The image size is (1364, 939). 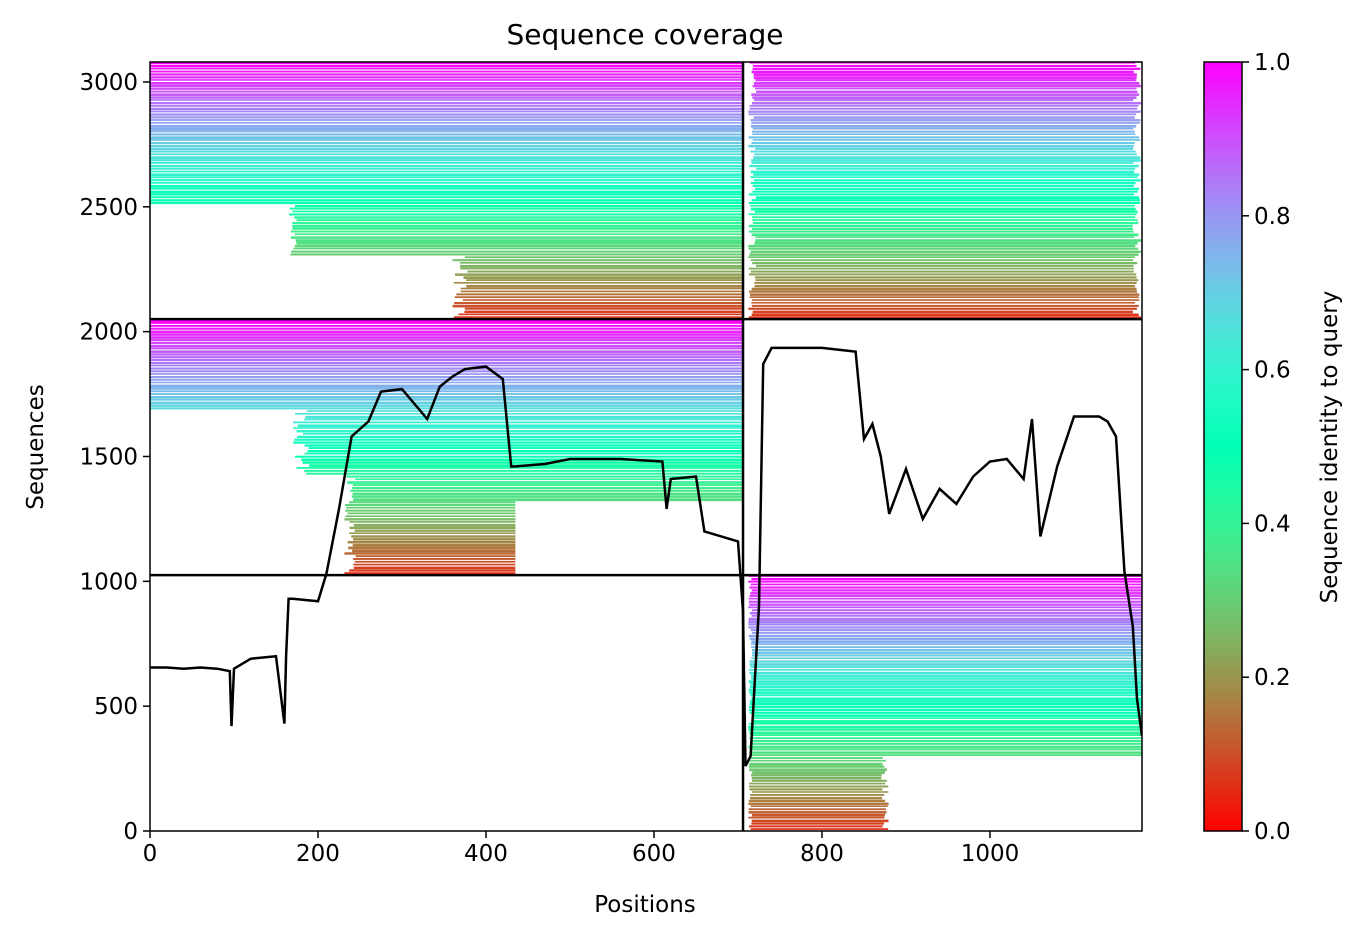 I want to click on colorbar-tick-label: 0.8, so click(x=1272, y=217).